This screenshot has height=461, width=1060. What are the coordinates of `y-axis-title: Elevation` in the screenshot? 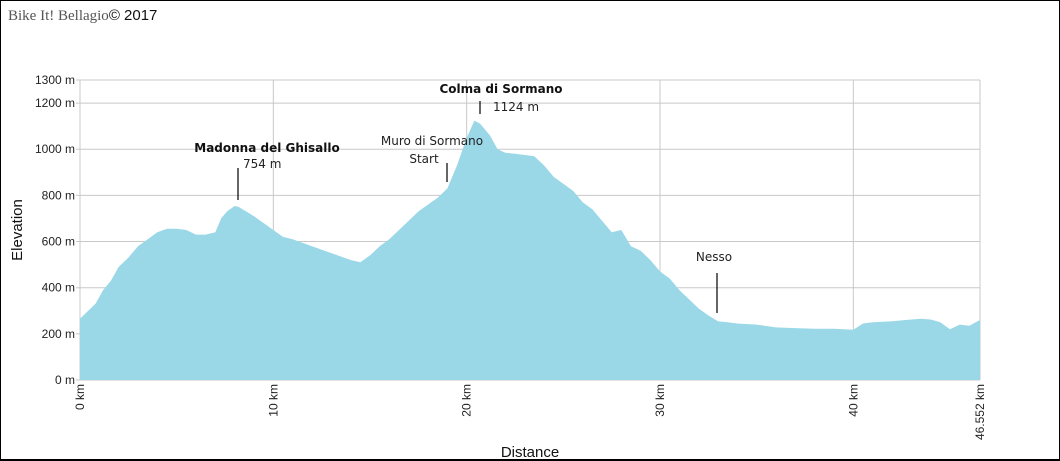 It's located at (17, 230).